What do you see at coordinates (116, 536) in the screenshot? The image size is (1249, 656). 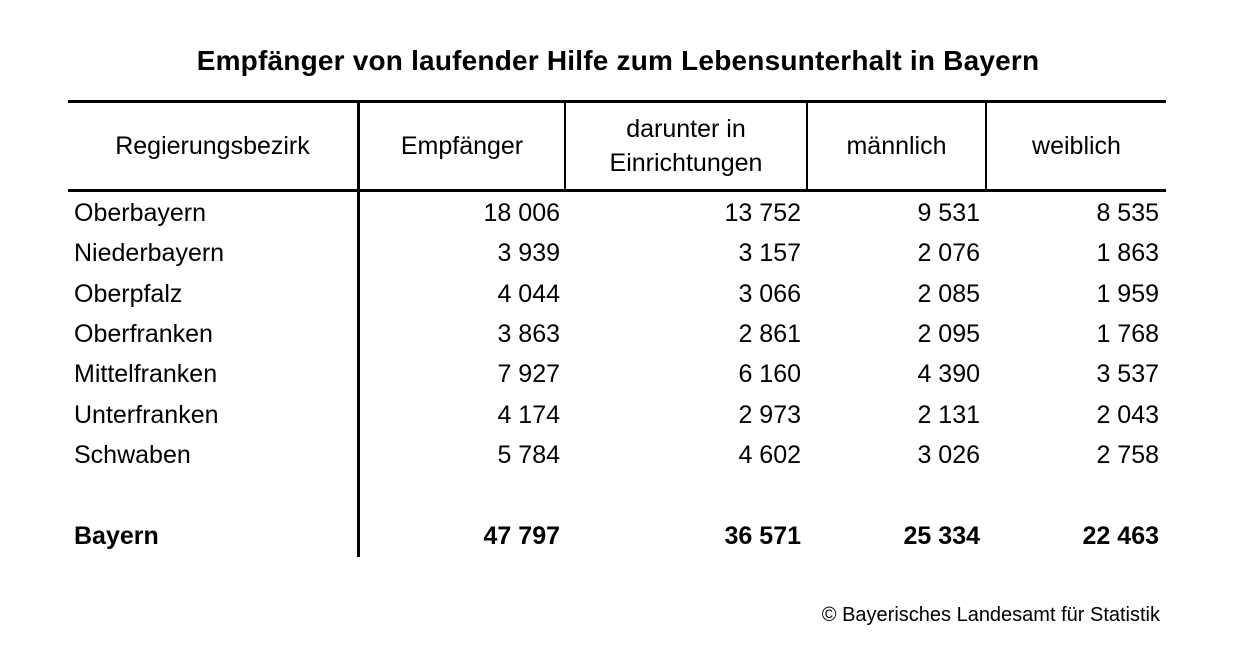 I see `total-label: Bayern` at bounding box center [116, 536].